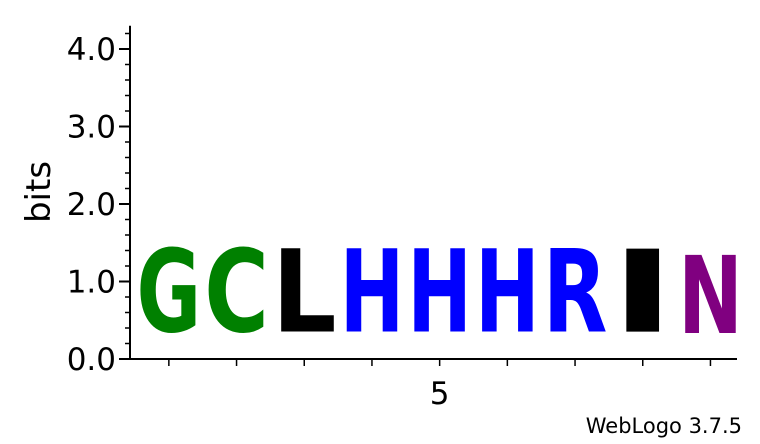 The width and height of the screenshot is (760, 444). Describe the element at coordinates (575, 292) in the screenshot. I see `logo-letter-r-pos-7: R` at that location.